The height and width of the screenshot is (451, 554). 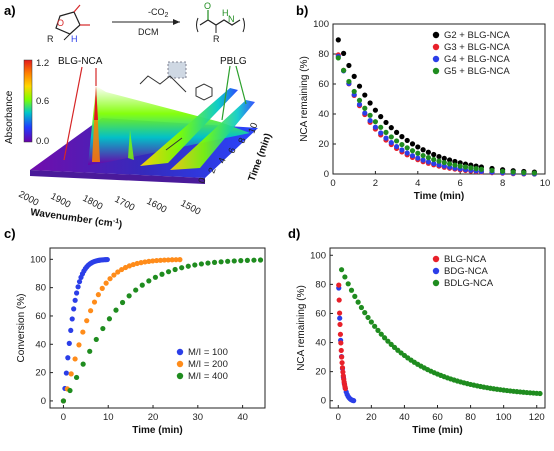 What do you see at coordinates (26, 102) in the screenshot?
I see `colorbar: 1.2 0.6 0.0 Absorbance` at bounding box center [26, 102].